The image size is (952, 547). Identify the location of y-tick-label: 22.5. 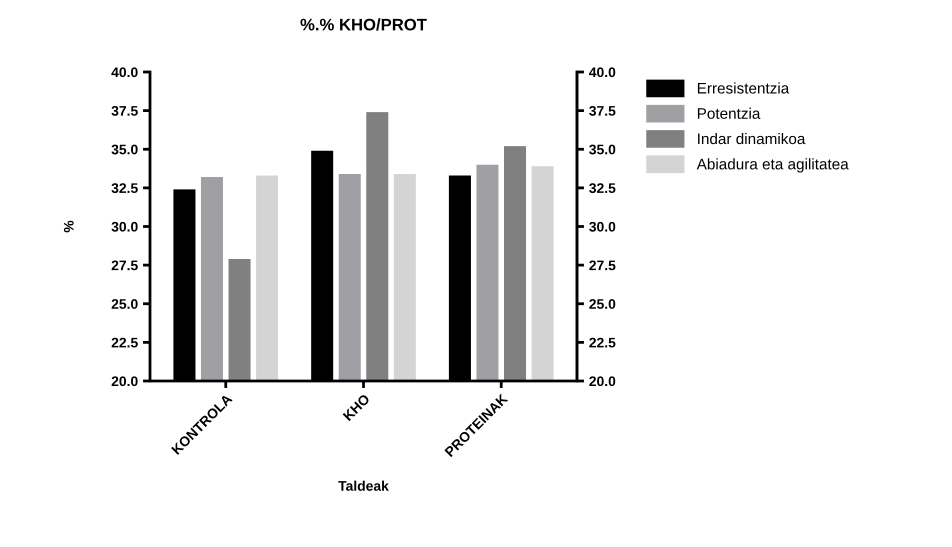
(125, 343).